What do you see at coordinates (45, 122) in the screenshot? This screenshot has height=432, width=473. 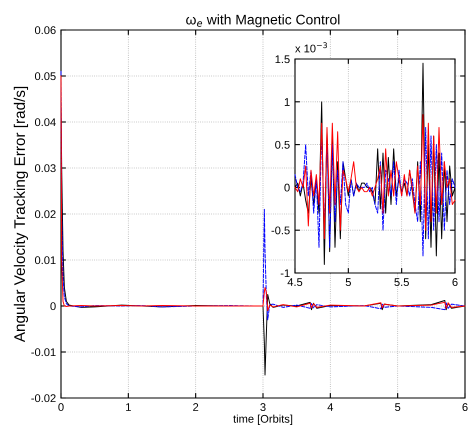 I see `y-tick-label: 0.04` at bounding box center [45, 122].